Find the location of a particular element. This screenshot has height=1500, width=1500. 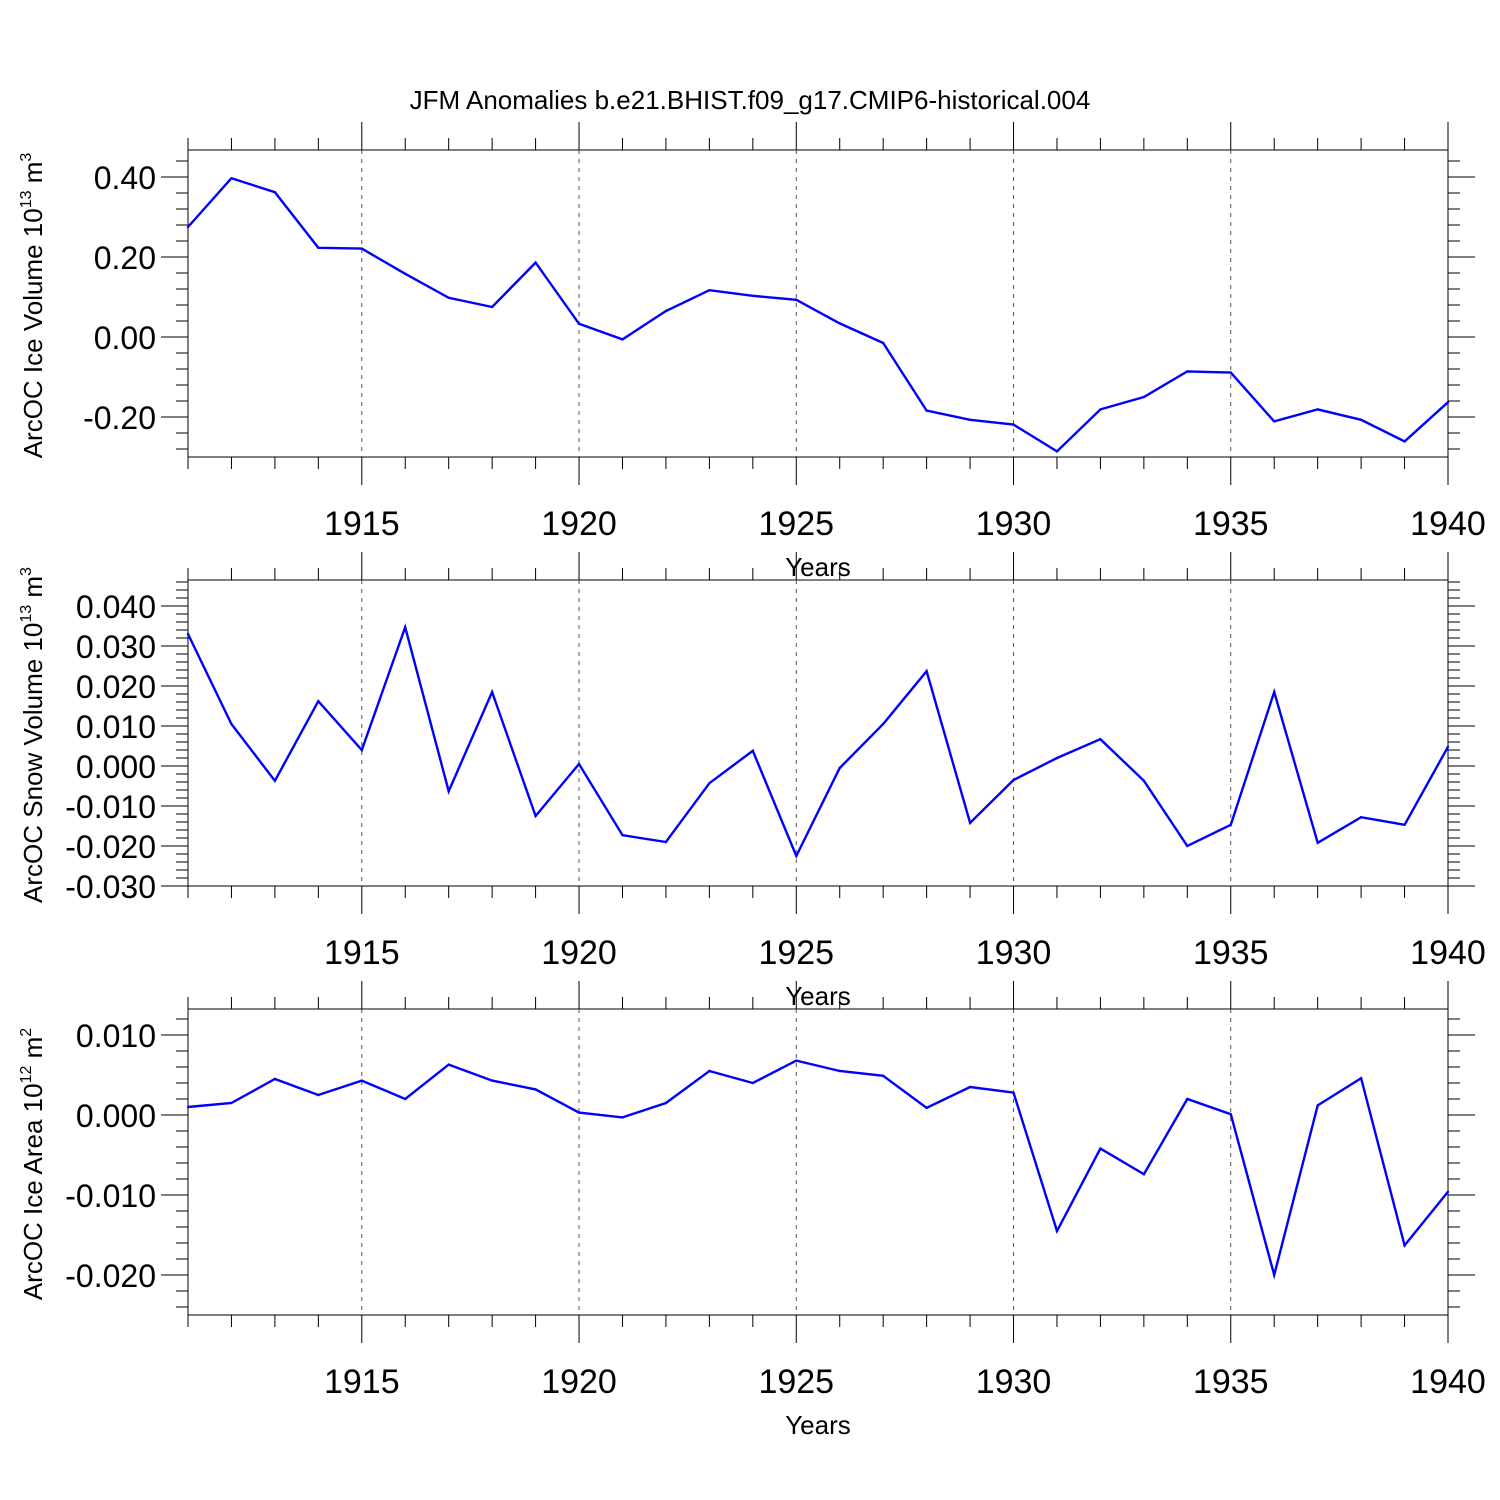

y-tick-label: 0.020 is located at coordinates (116, 687).